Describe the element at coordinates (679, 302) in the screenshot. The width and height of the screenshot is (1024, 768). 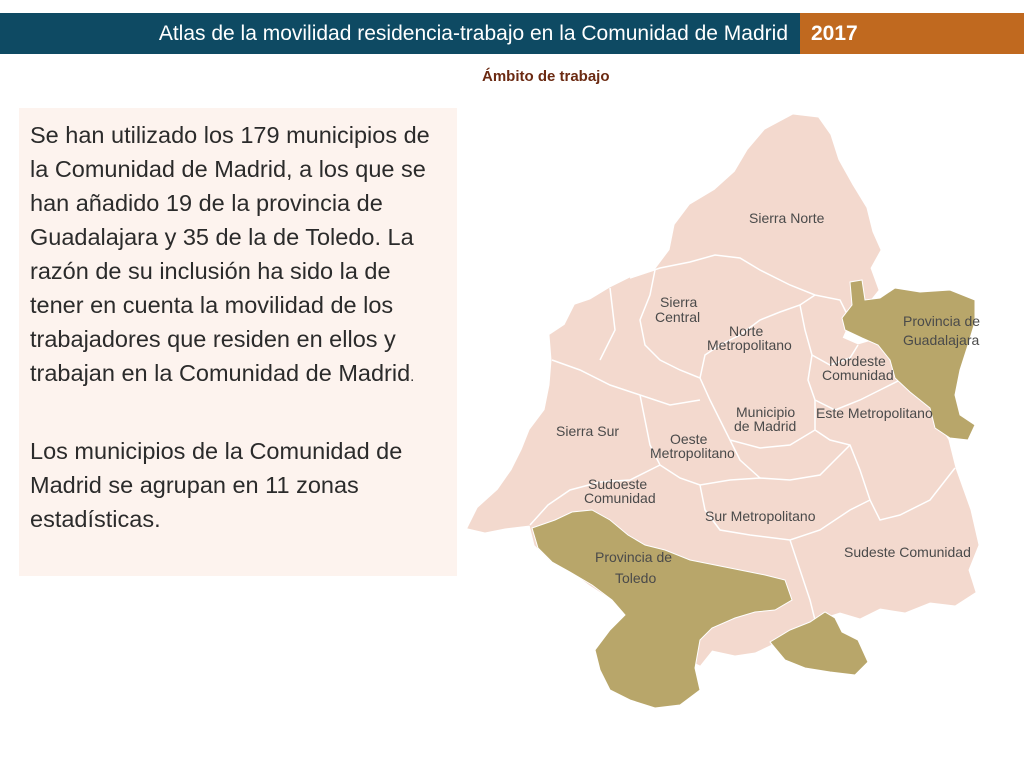
I see `label-sierra-central-1: Sierra` at that location.